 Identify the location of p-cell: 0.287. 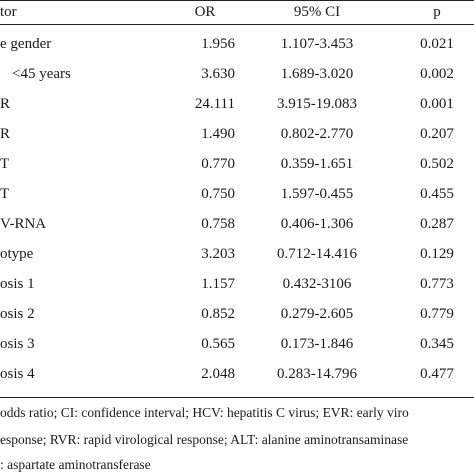
(437, 224).